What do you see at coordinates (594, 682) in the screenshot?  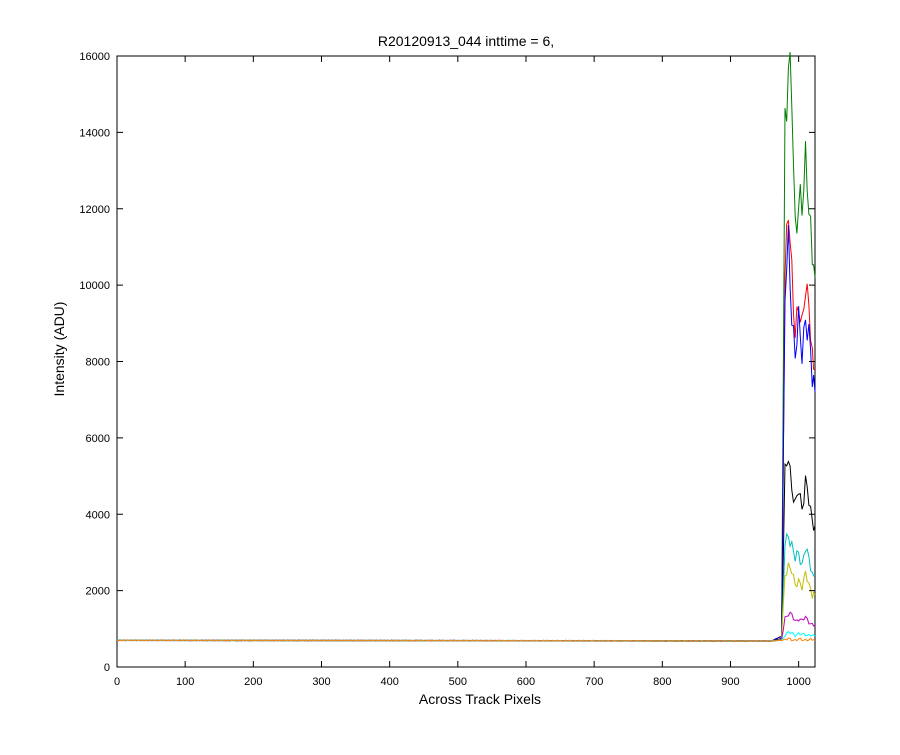 I see `x-tick-label: 700` at bounding box center [594, 682].